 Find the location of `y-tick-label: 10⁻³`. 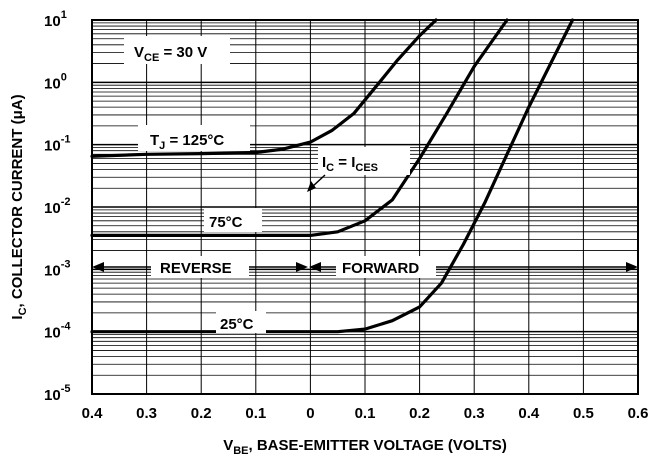

y-tick-label: 10⁻³ is located at coordinates (57, 268).